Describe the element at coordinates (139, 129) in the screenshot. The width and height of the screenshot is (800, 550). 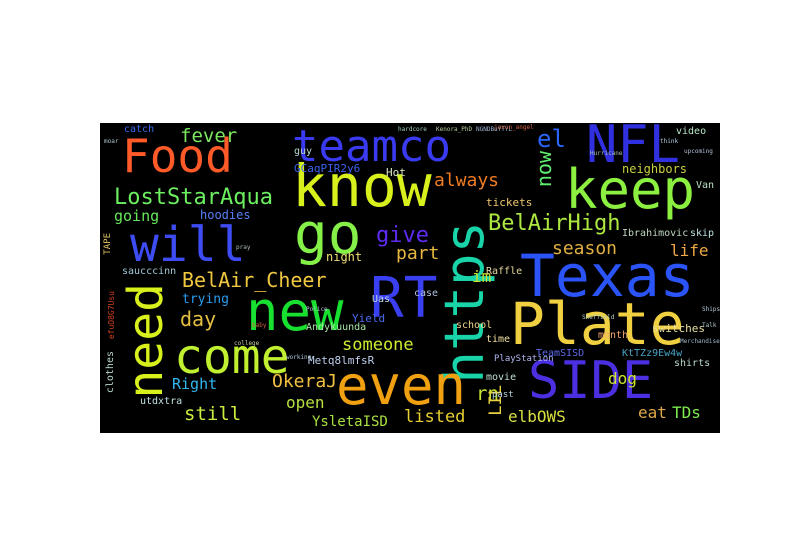
I see `word-catch: catch` at that location.